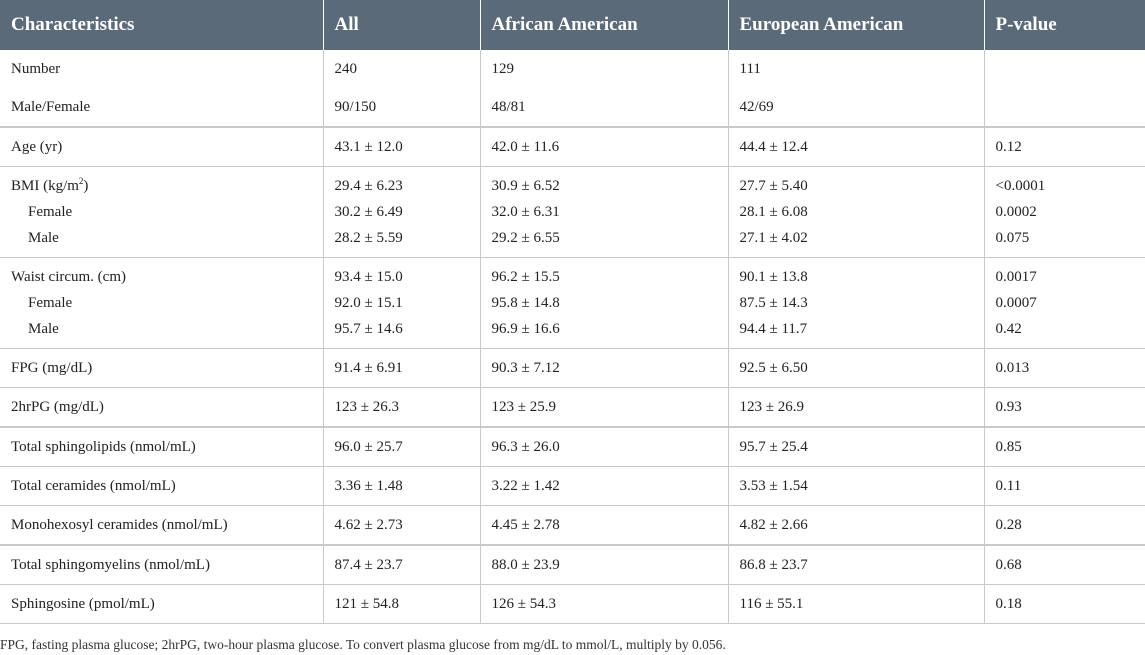  I want to click on row-label: FPG (mg/dL), so click(161, 368).